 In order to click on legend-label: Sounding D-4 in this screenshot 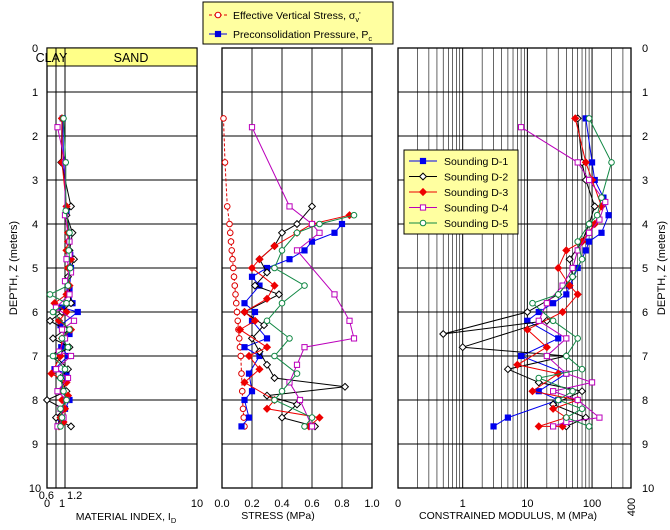, I will do `click(476, 209)`.